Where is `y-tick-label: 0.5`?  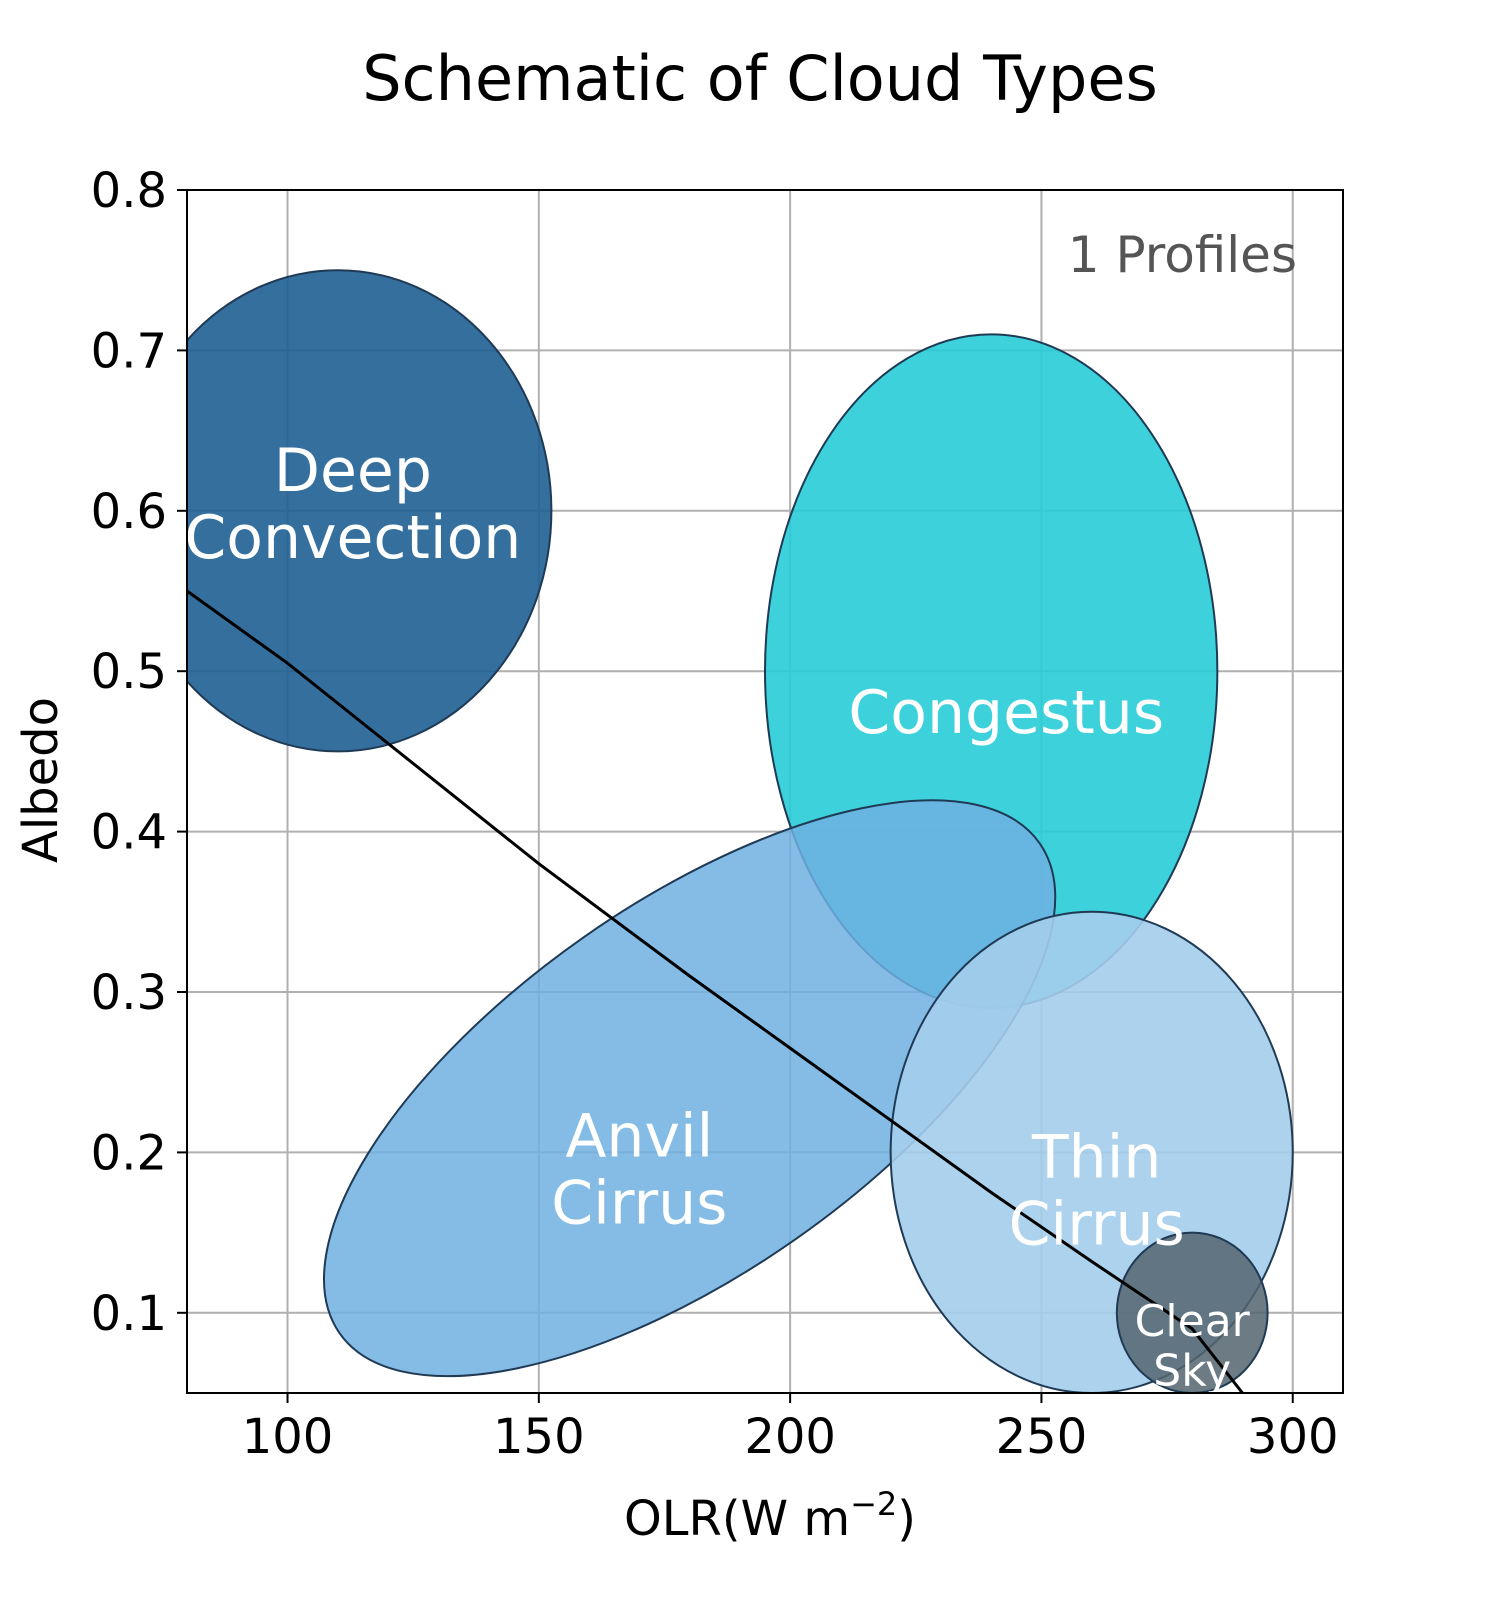
y-tick-label: 0.5 is located at coordinates (129, 672).